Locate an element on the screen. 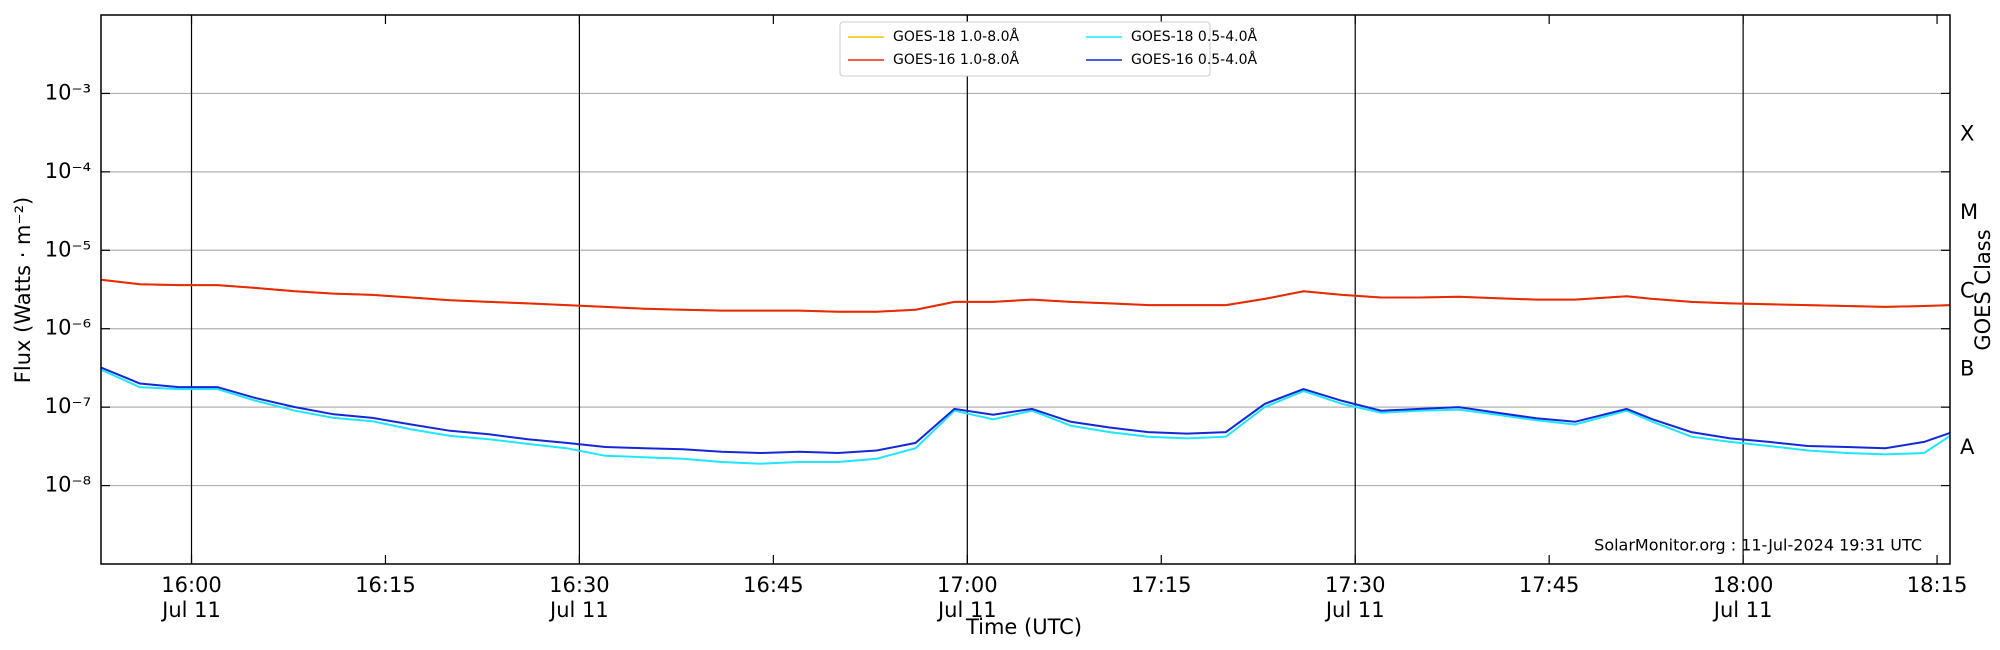 The width and height of the screenshot is (2000, 650). y-tick-label: 10⁻⁶ is located at coordinates (68, 328).